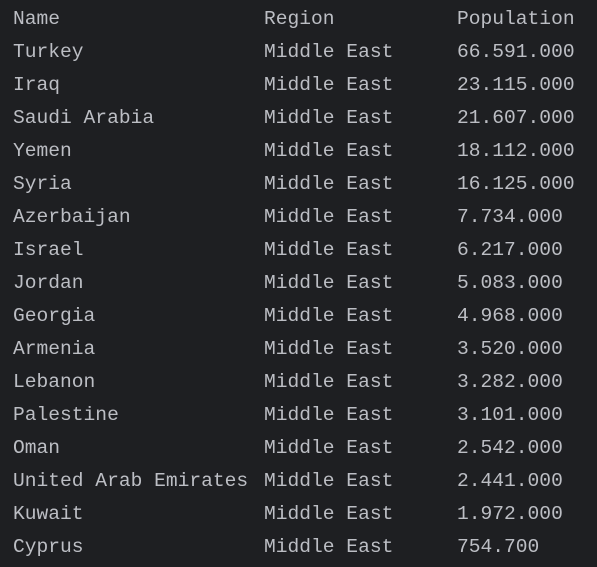 The image size is (597, 567). What do you see at coordinates (48, 52) in the screenshot?
I see `name-cell: Turkey` at bounding box center [48, 52].